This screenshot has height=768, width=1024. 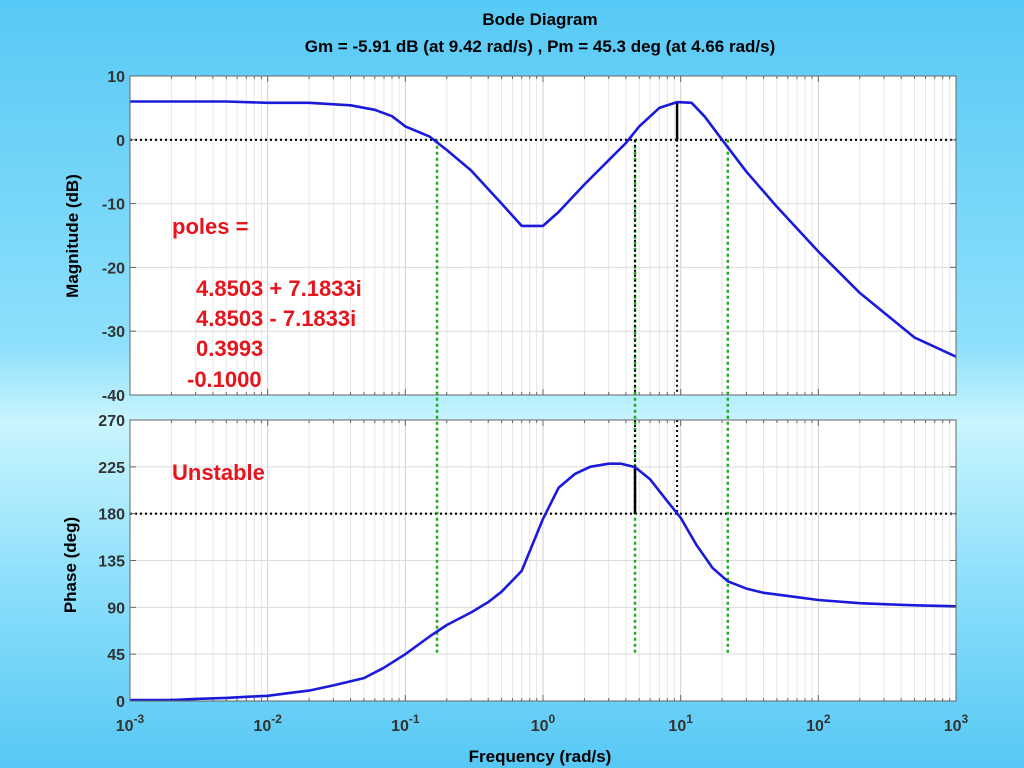 What do you see at coordinates (113, 332) in the screenshot?
I see `magnitude-y-tick-label: -30` at bounding box center [113, 332].